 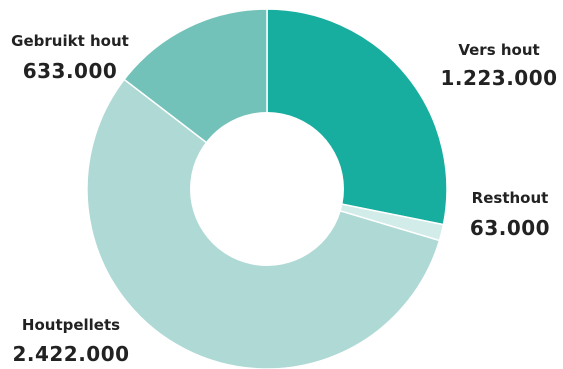 I want to click on slice-label-vers-hout: Vers hout, so click(x=498, y=50).